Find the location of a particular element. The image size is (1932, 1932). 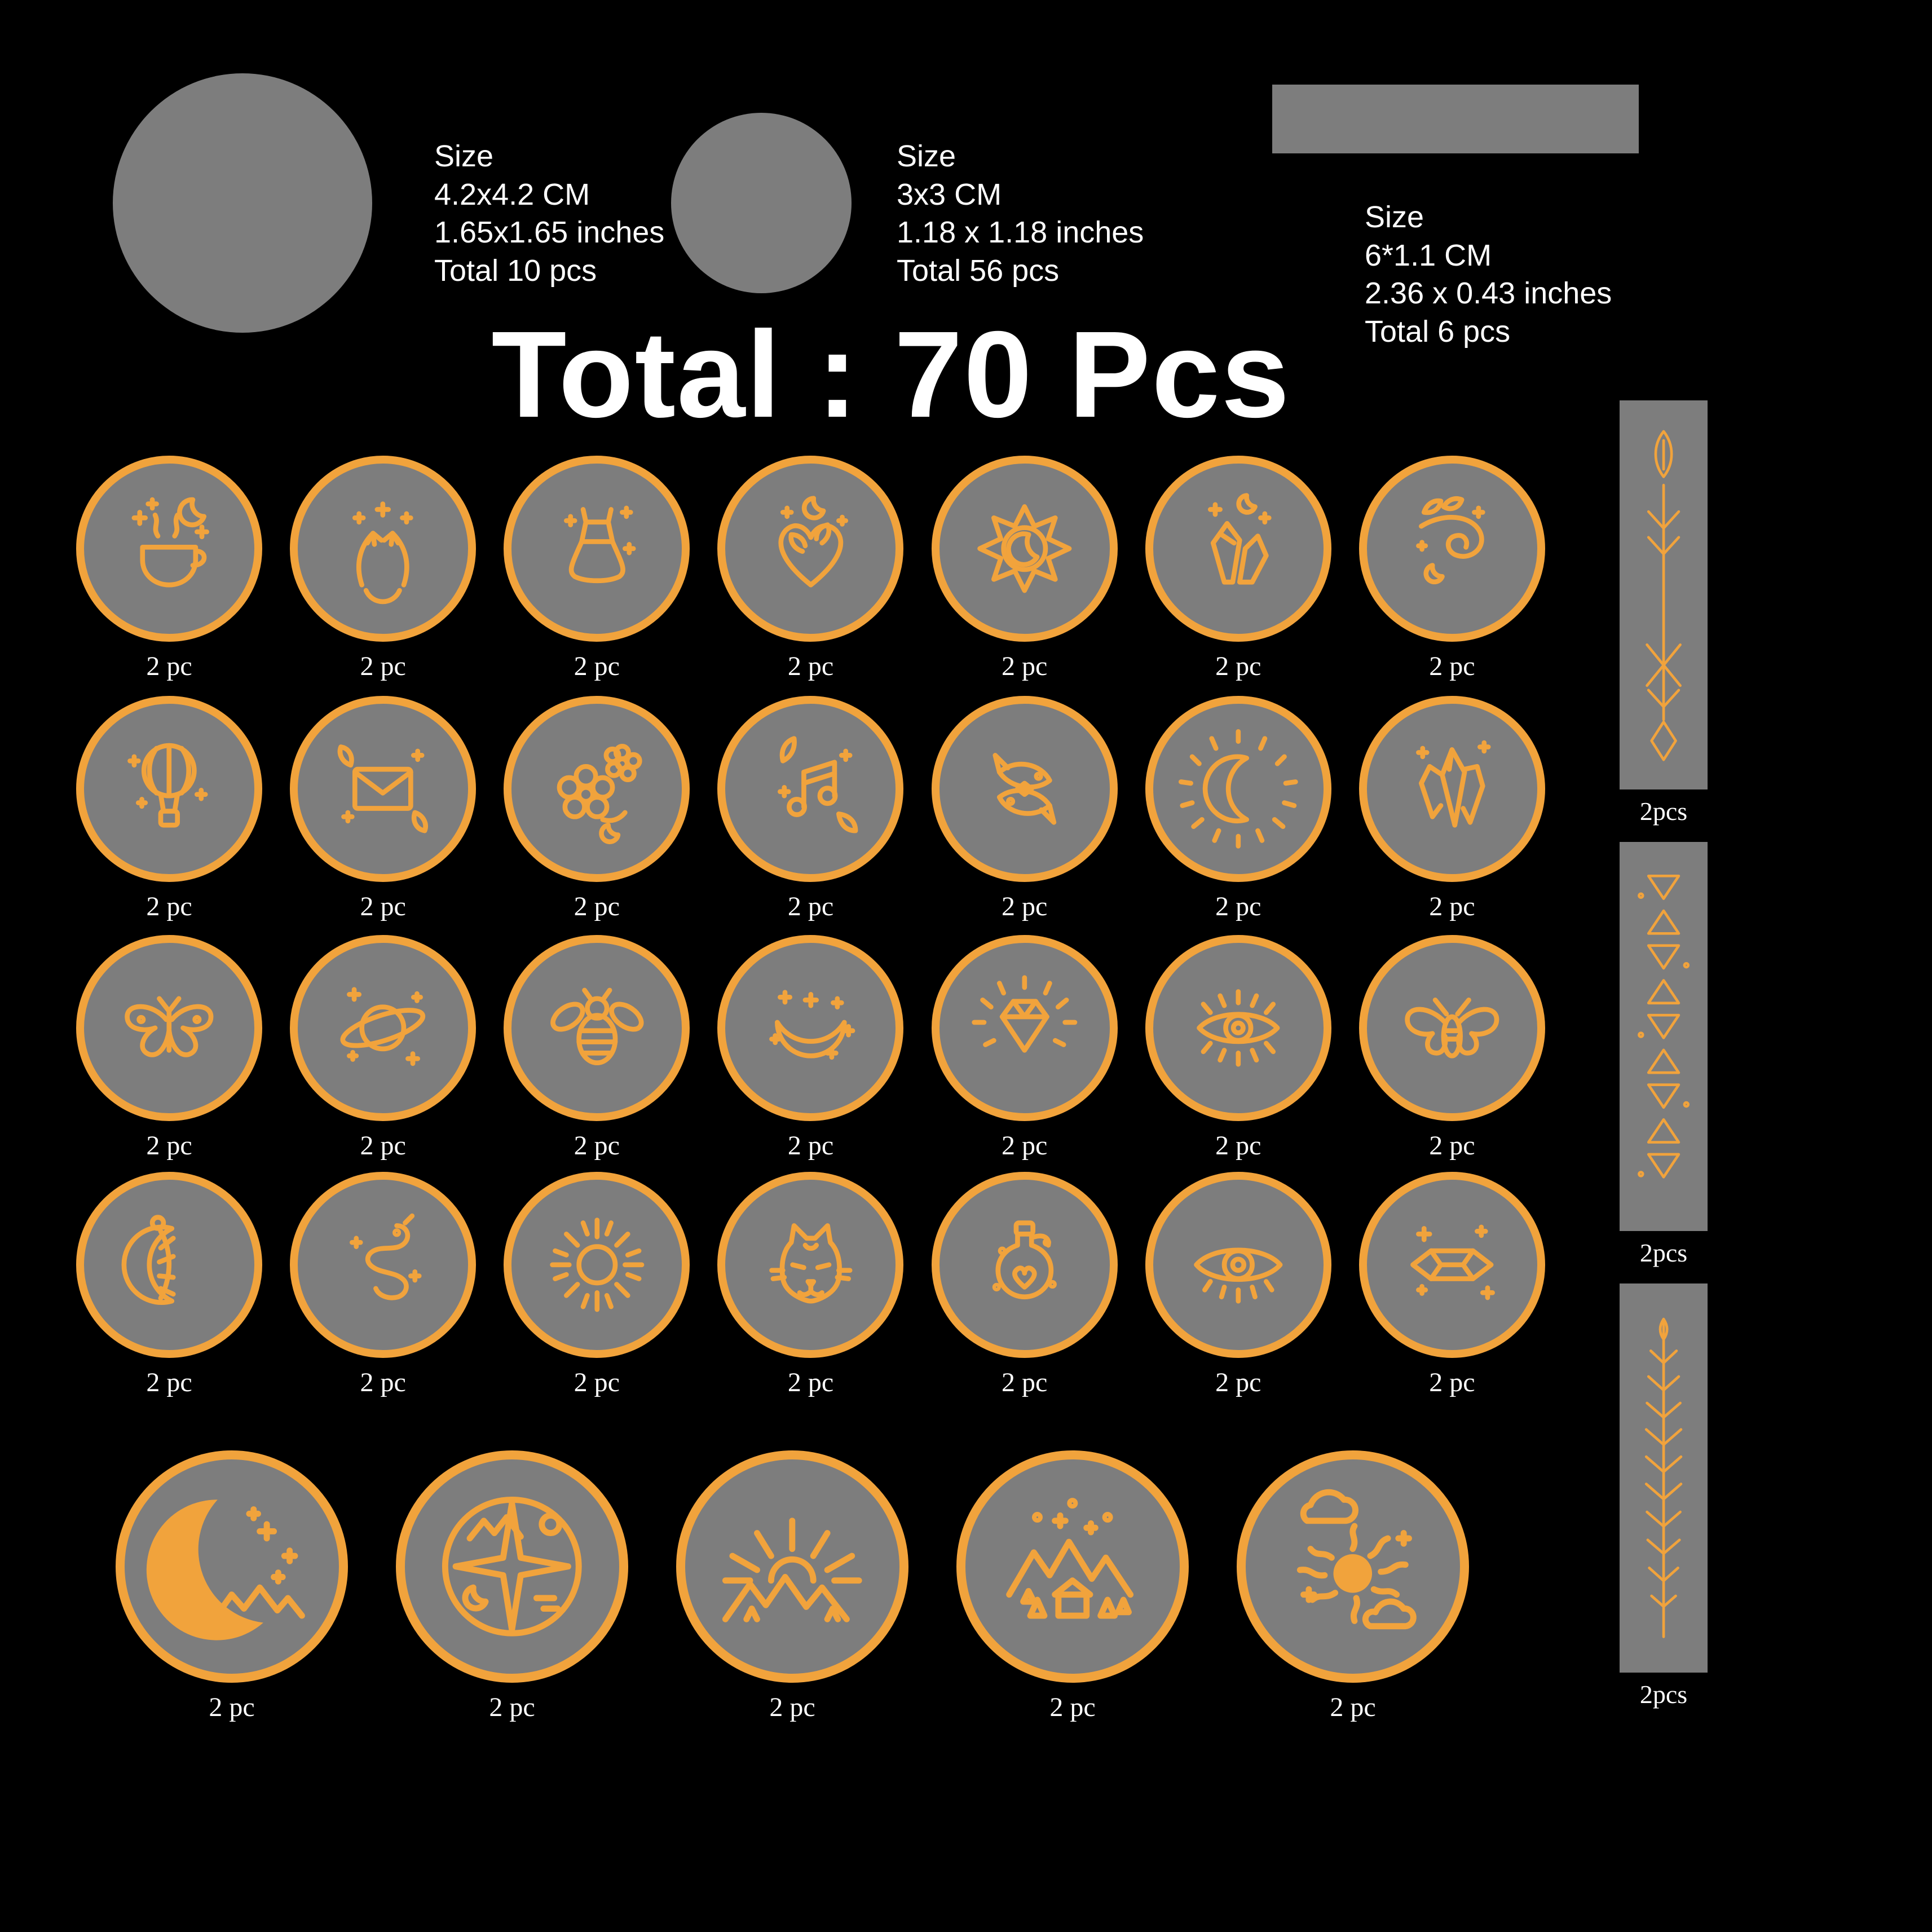

pisces-fish-sticker is located at coordinates (1024, 789).